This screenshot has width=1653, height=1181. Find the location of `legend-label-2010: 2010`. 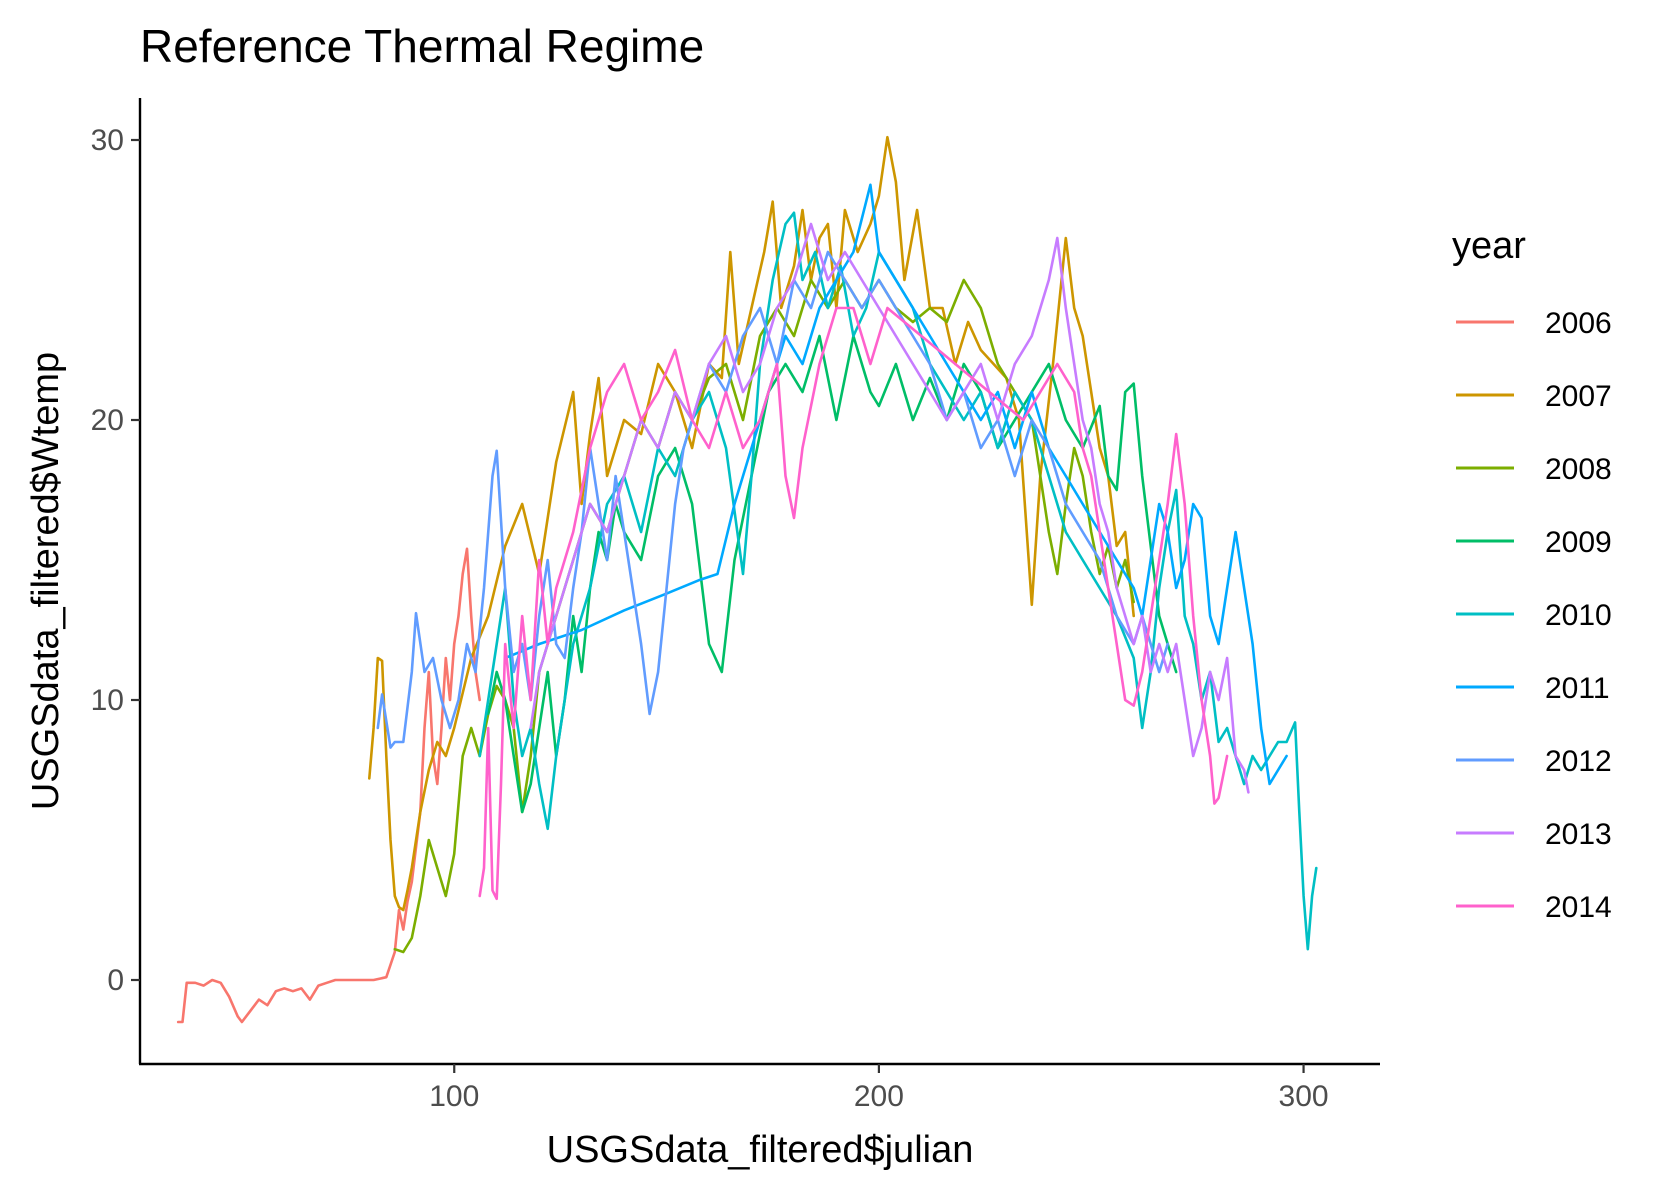

legend-label-2010: 2010 is located at coordinates (1578, 615).